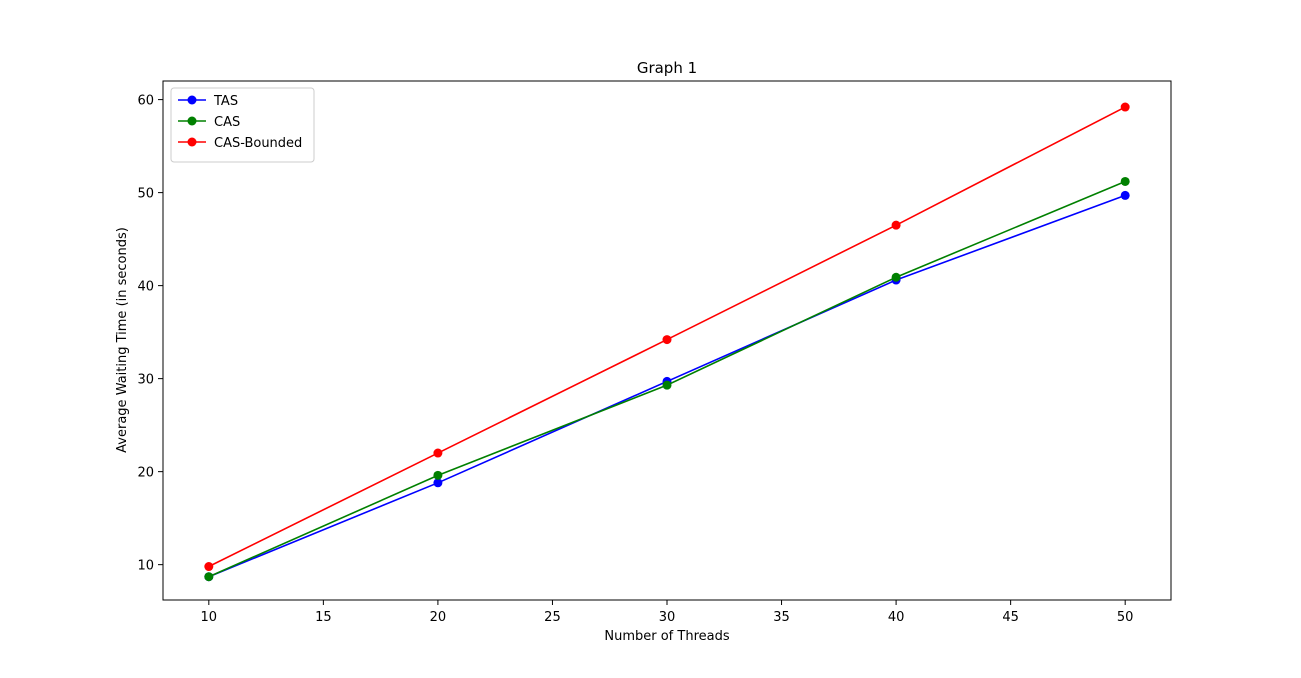 The width and height of the screenshot is (1301, 678). Describe the element at coordinates (667, 617) in the screenshot. I see `x-tick-label: 30` at that location.